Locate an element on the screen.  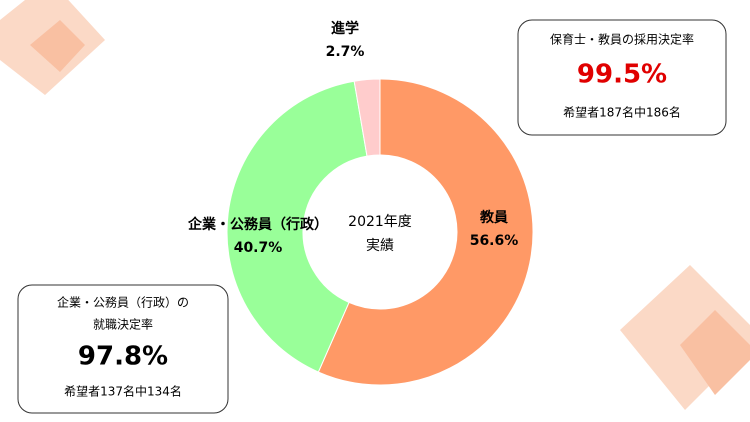
slice-label: 教員 is located at coordinates (494, 217).